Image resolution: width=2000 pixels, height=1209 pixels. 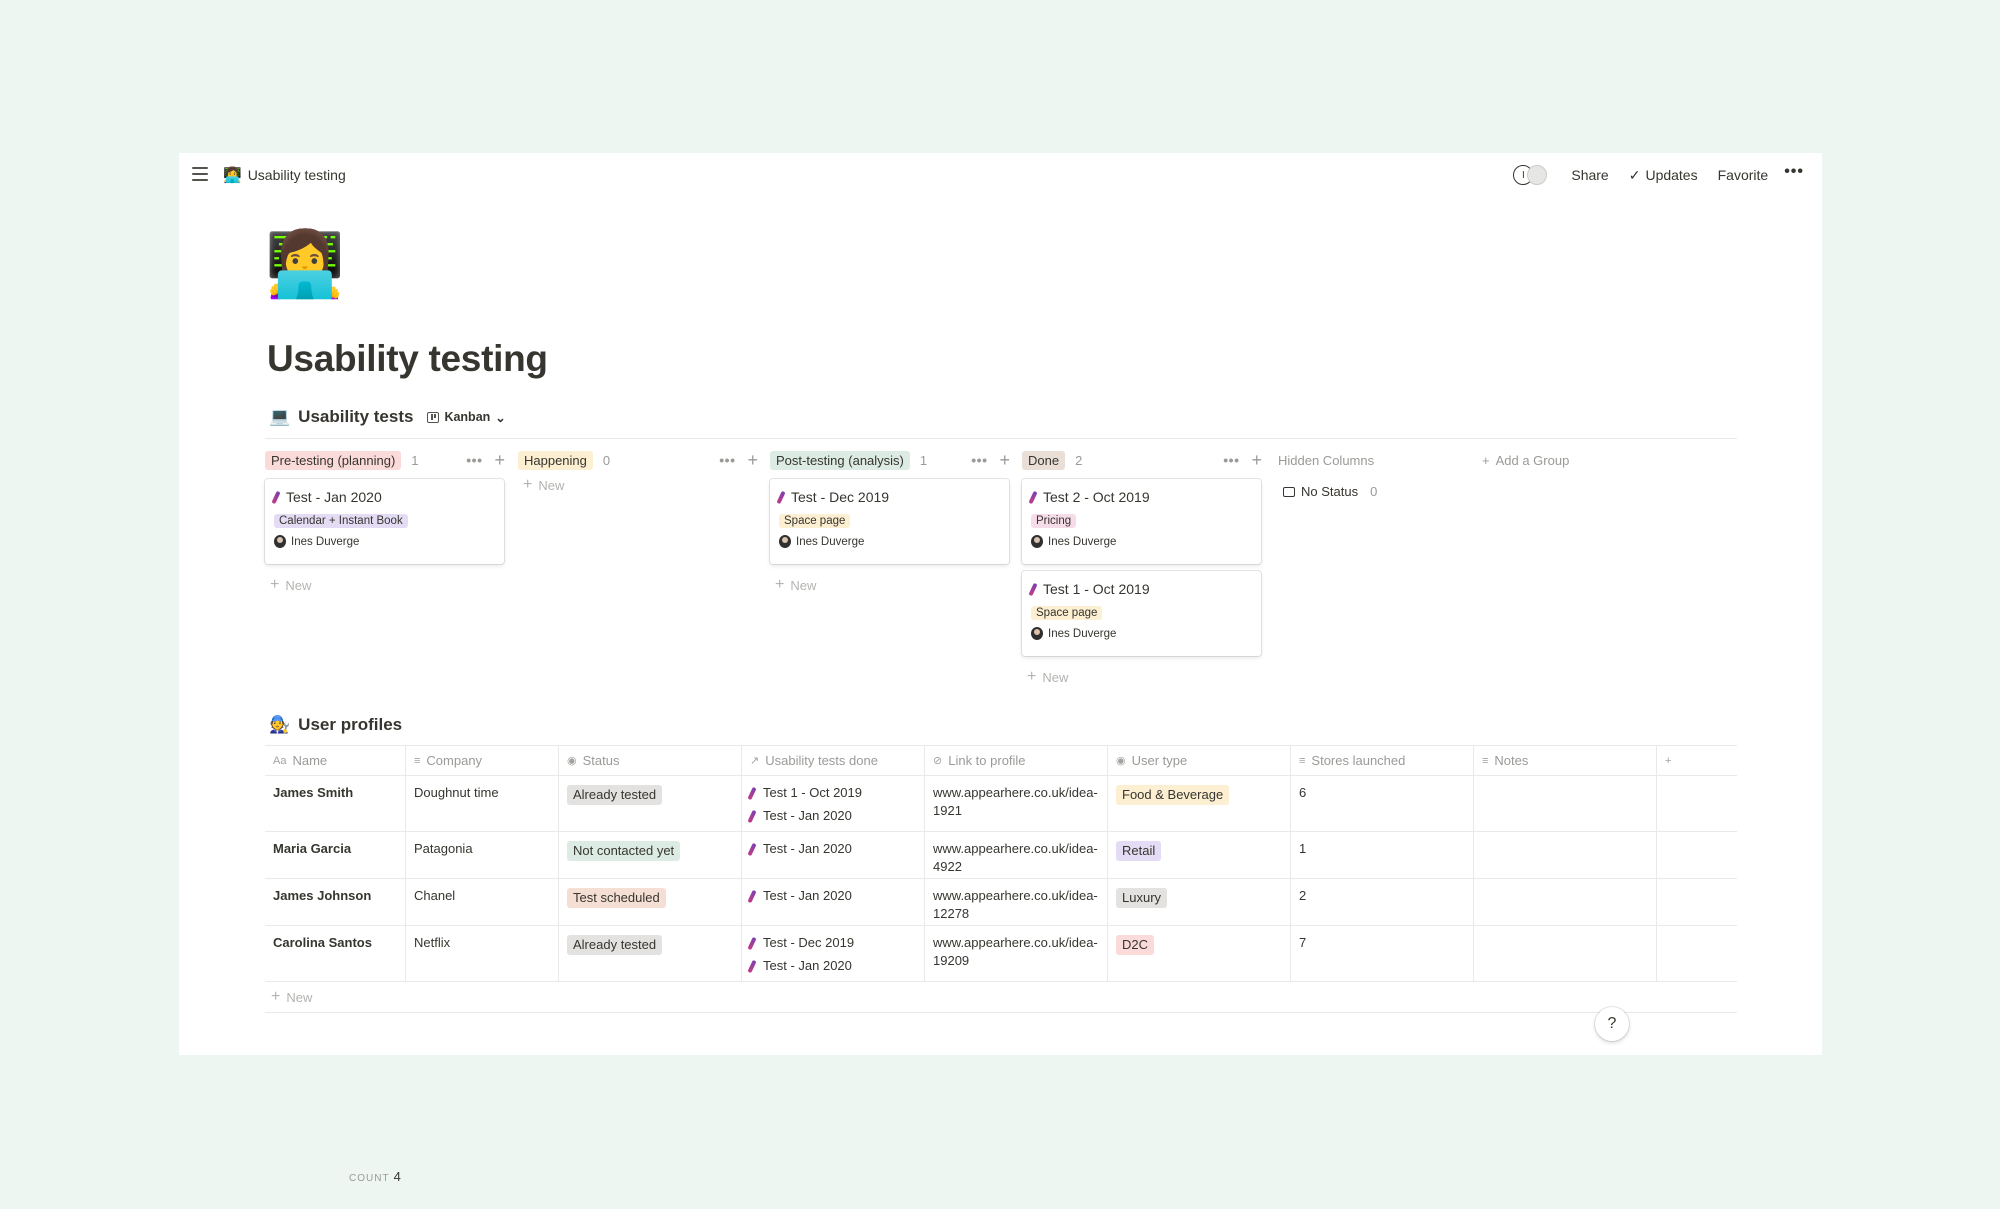 I want to click on status-cell: Test scheduled, so click(x=650, y=902).